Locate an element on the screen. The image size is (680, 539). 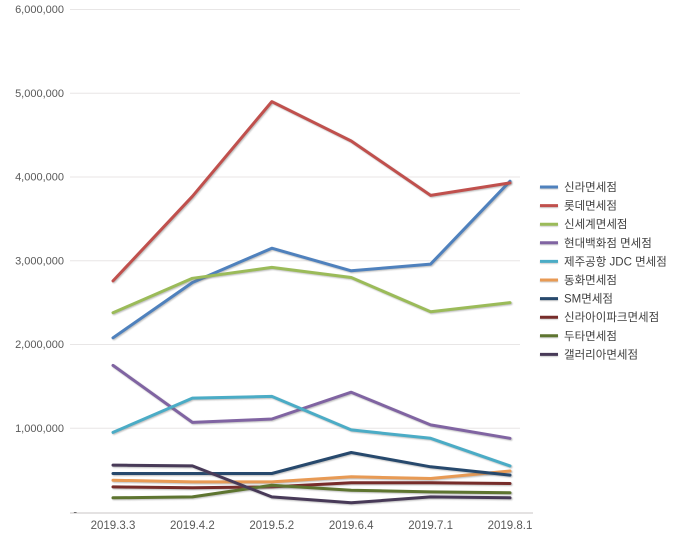
legend-label: 제주공항 JDC 면세점 is located at coordinates (615, 261).